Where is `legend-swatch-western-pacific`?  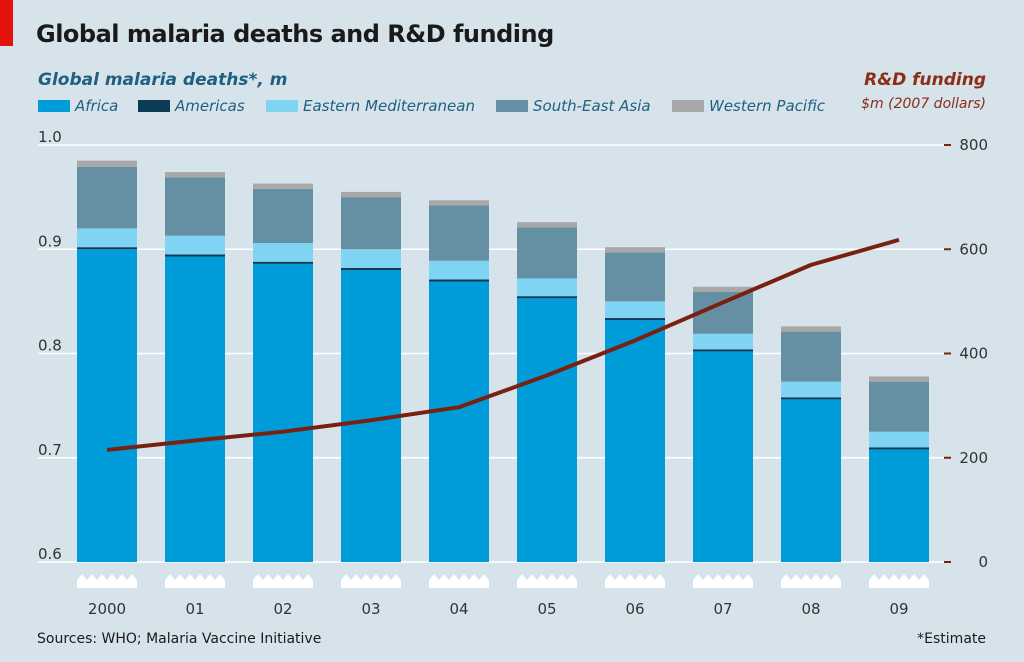
legend-swatch-western-pacific is located at coordinates (688, 106).